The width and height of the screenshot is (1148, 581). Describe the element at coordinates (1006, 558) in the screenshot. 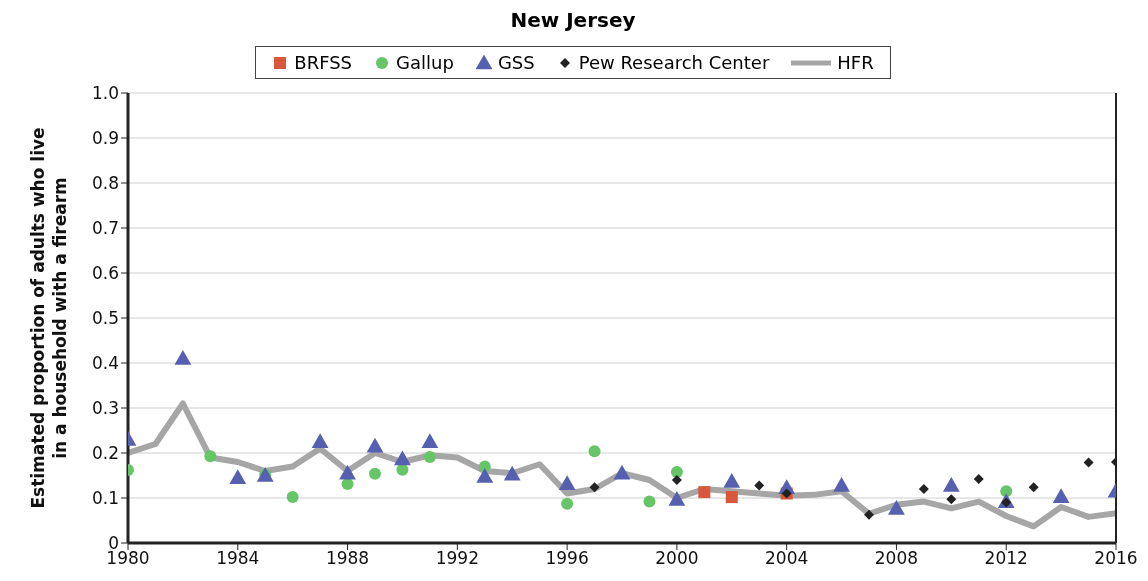

I see `x-tick-label: 2012` at that location.